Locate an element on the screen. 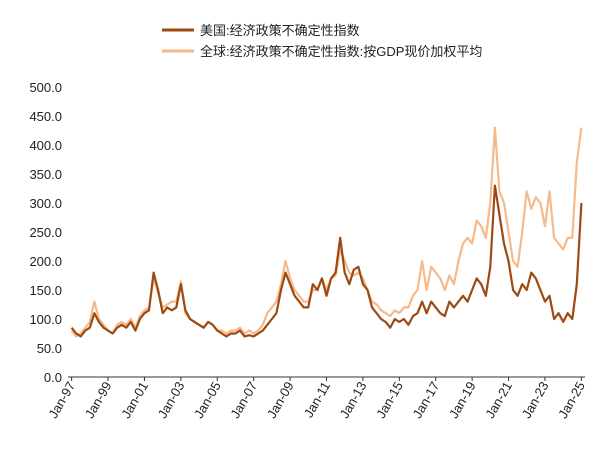 Image resolution: width=600 pixels, height=450 pixels. x-tick-label: Jan-03 is located at coordinates (171, 400).